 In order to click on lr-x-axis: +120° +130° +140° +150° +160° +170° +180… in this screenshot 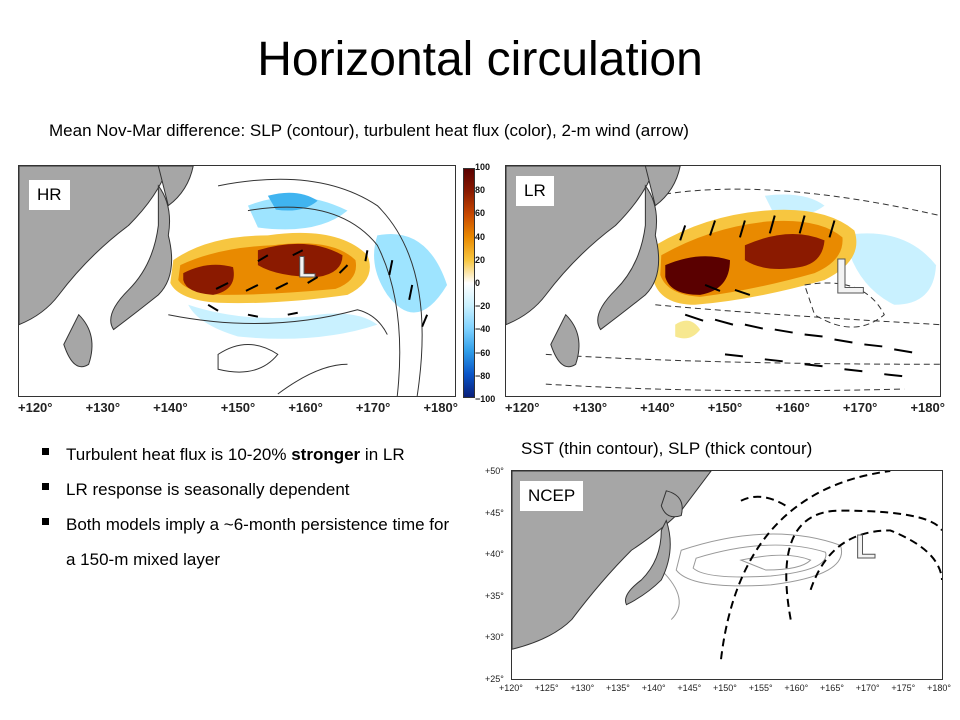, I will do `click(725, 407)`.